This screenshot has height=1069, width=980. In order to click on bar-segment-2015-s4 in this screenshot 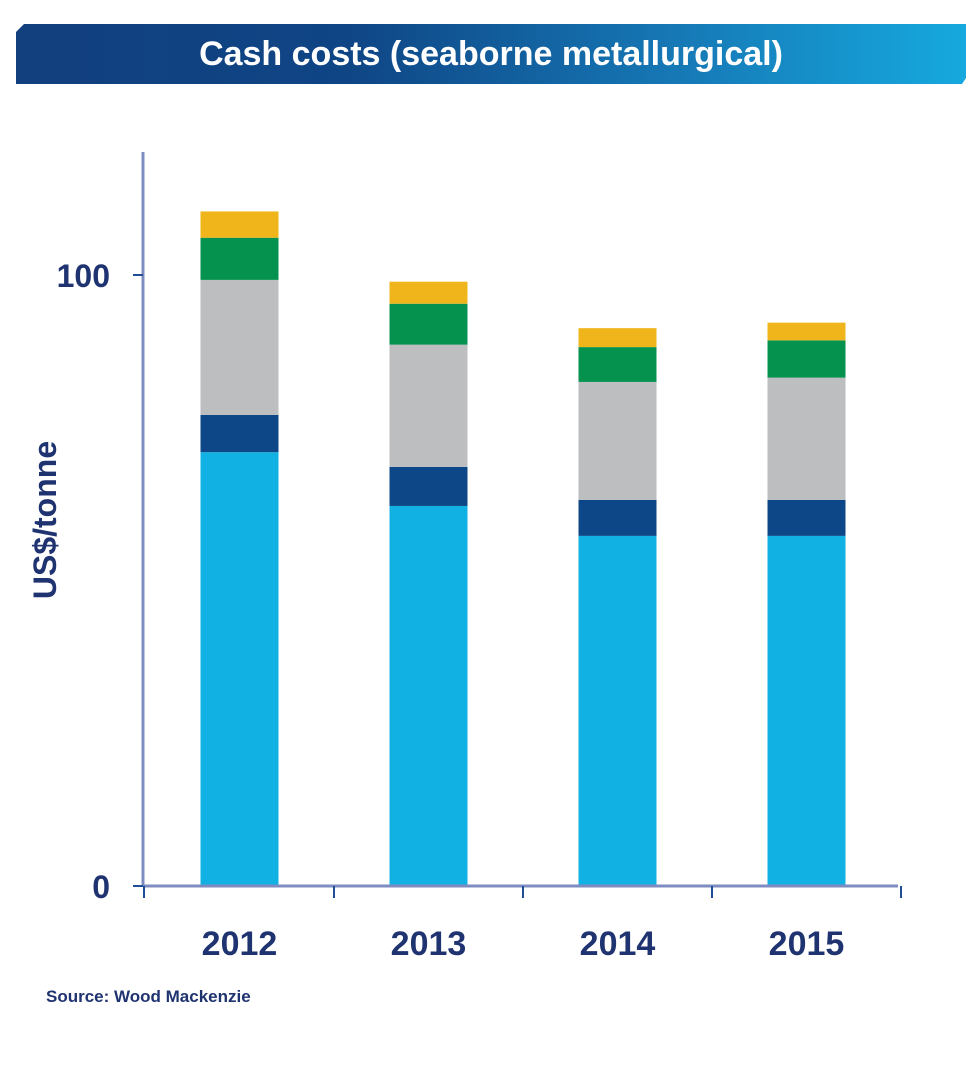, I will do `click(806, 359)`.